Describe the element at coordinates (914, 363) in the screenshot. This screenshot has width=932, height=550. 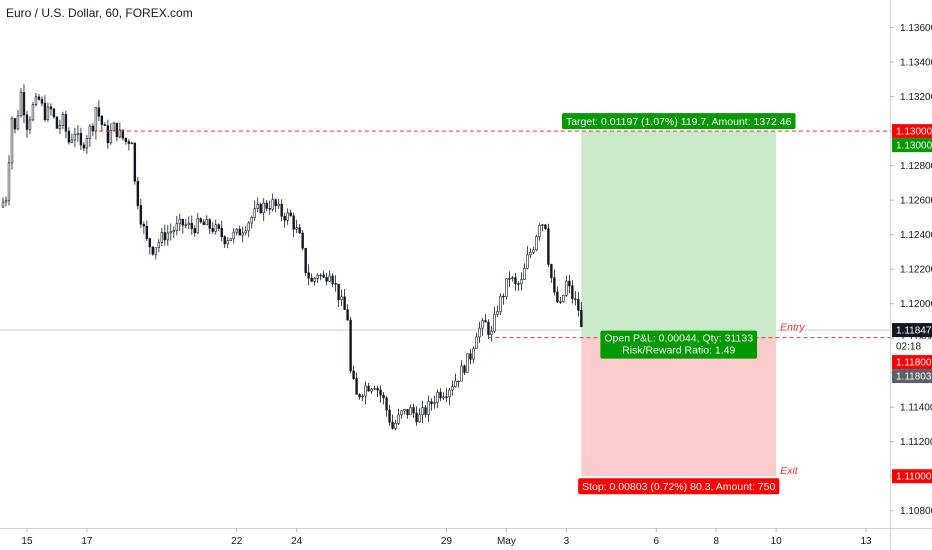
I see `entry-price-tag-text: 1.11800` at that location.